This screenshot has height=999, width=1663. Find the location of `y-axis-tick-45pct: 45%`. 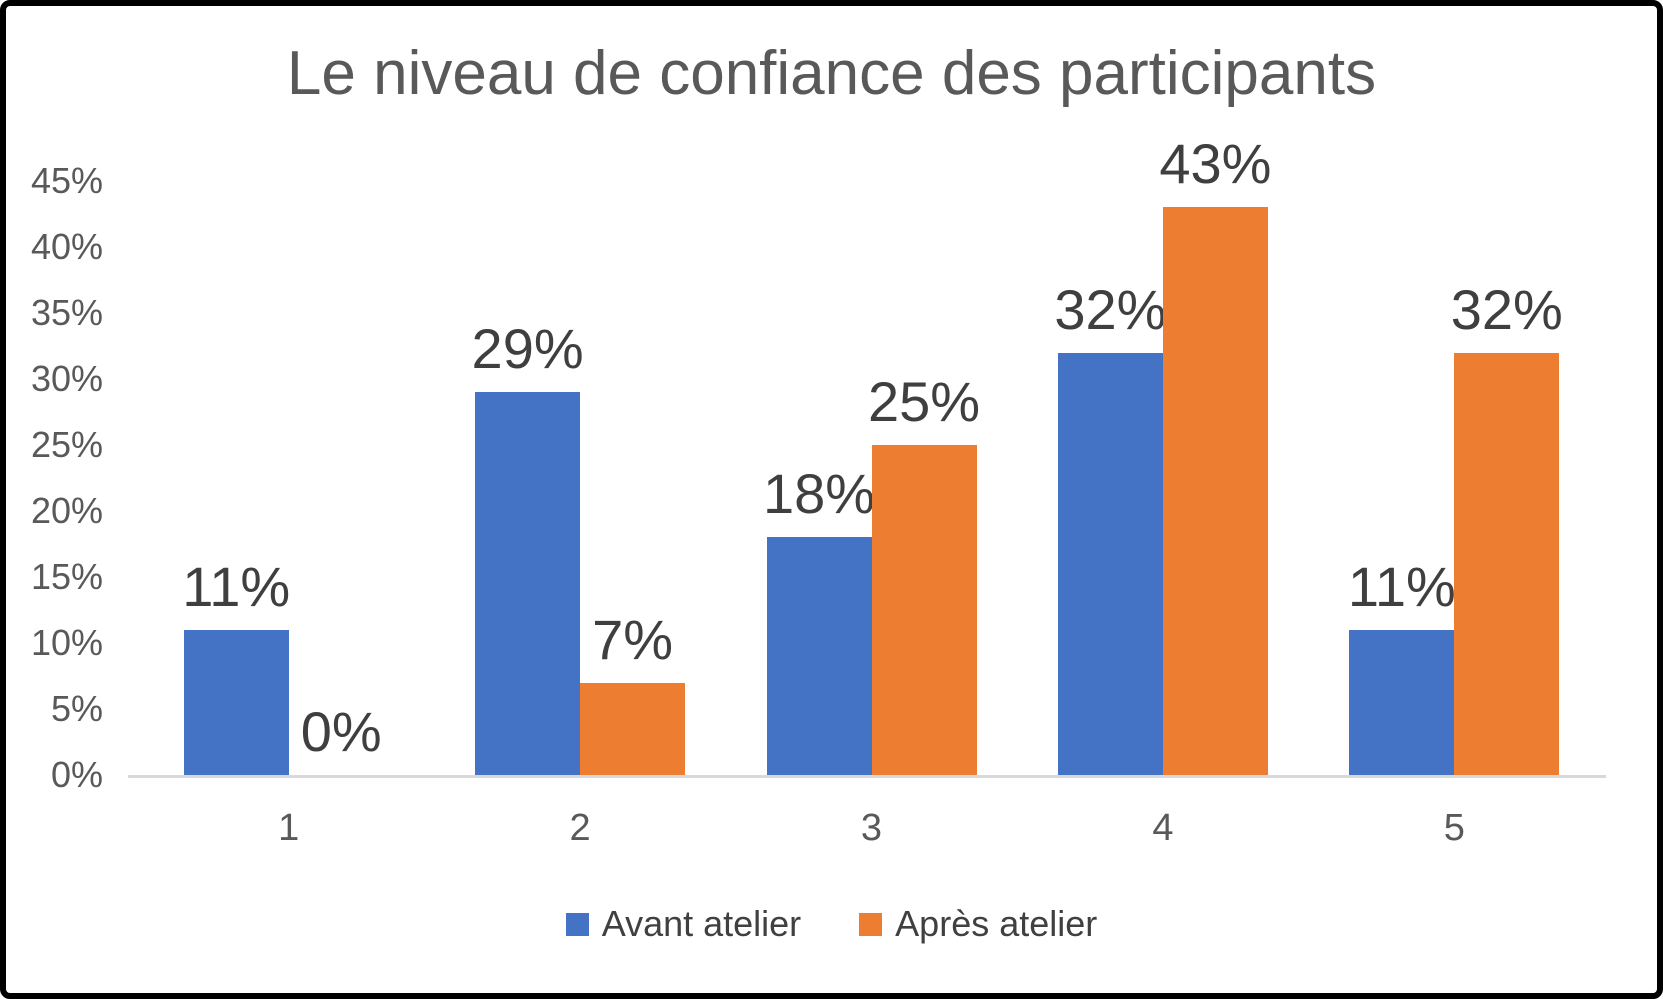

y-axis-tick-45pct: 45% is located at coordinates (66, 180).